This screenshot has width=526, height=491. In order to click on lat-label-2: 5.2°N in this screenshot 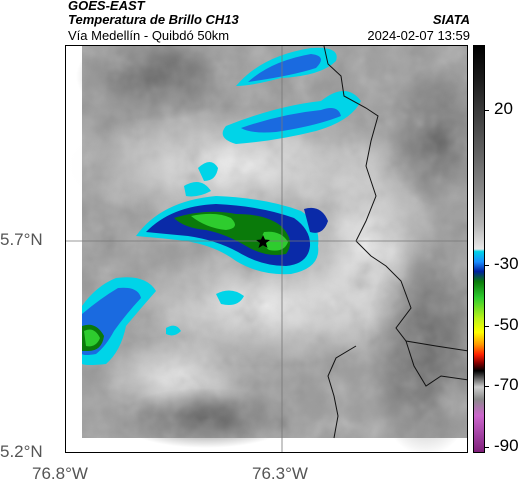, I will do `click(21, 451)`.